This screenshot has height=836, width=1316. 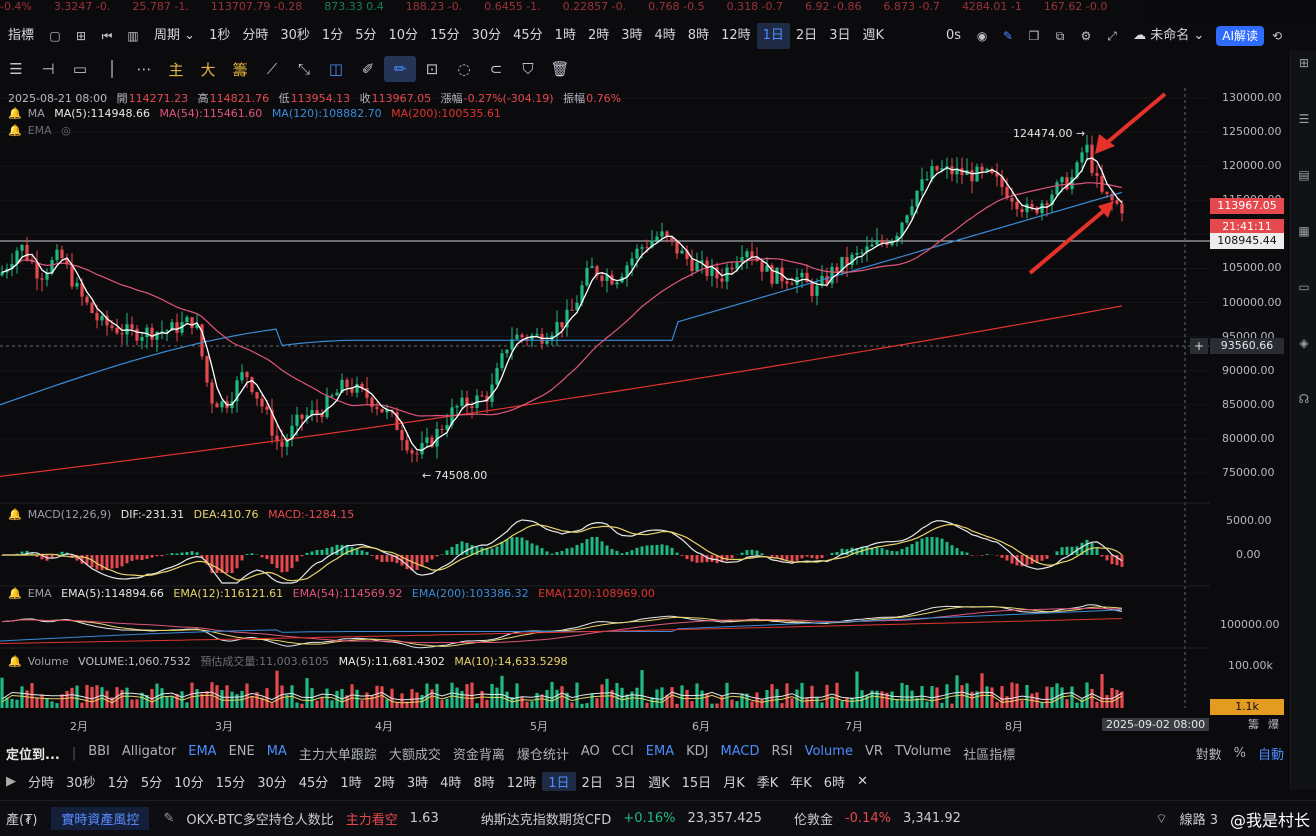 I want to click on ticker-item: 3.3247 -0., so click(x=82, y=6).